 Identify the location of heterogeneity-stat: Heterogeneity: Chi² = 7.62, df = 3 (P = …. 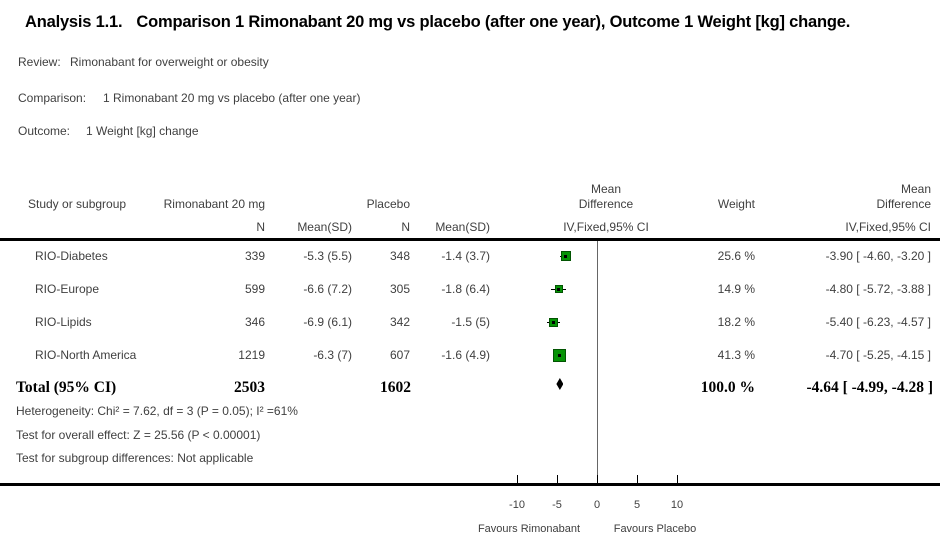
(157, 411).